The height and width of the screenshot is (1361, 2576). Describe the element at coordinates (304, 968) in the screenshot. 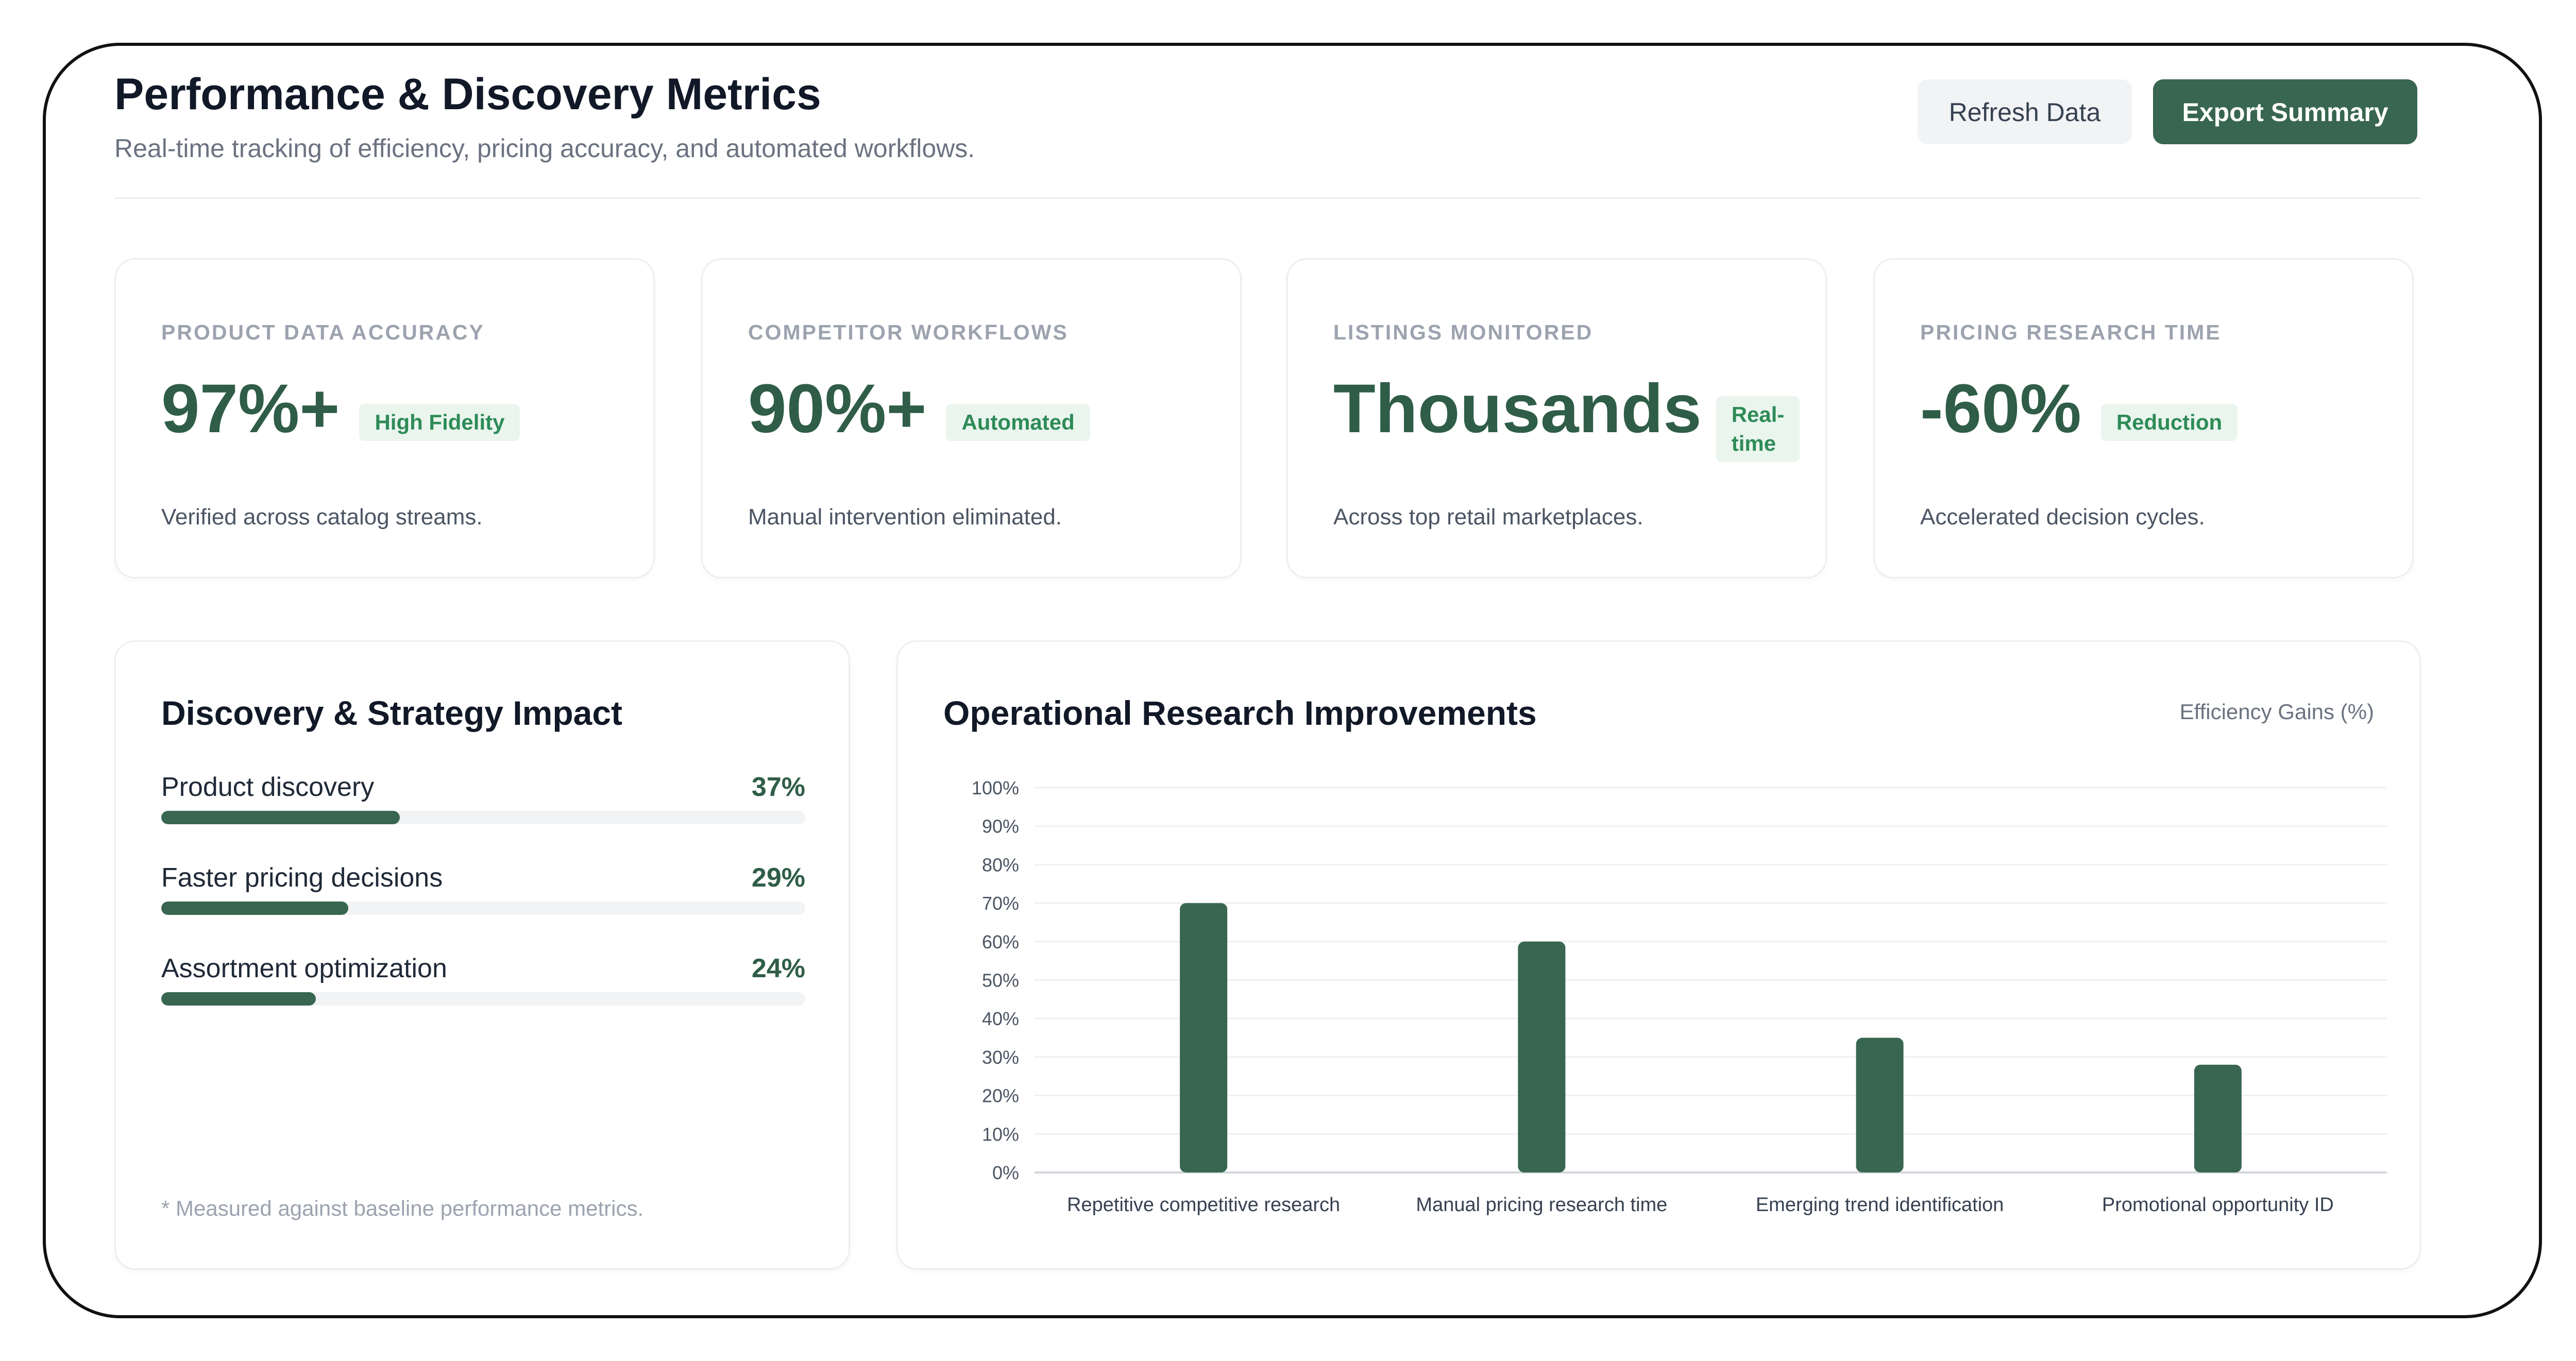

I see `progress-label: Assortment optimization` at that location.